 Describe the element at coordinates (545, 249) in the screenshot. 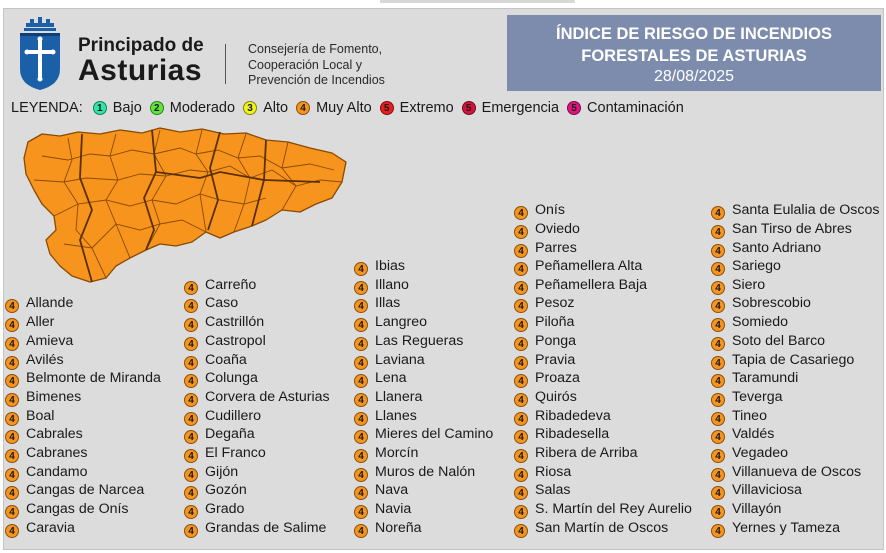

I see `municipality-item: 4 Parres` at that location.